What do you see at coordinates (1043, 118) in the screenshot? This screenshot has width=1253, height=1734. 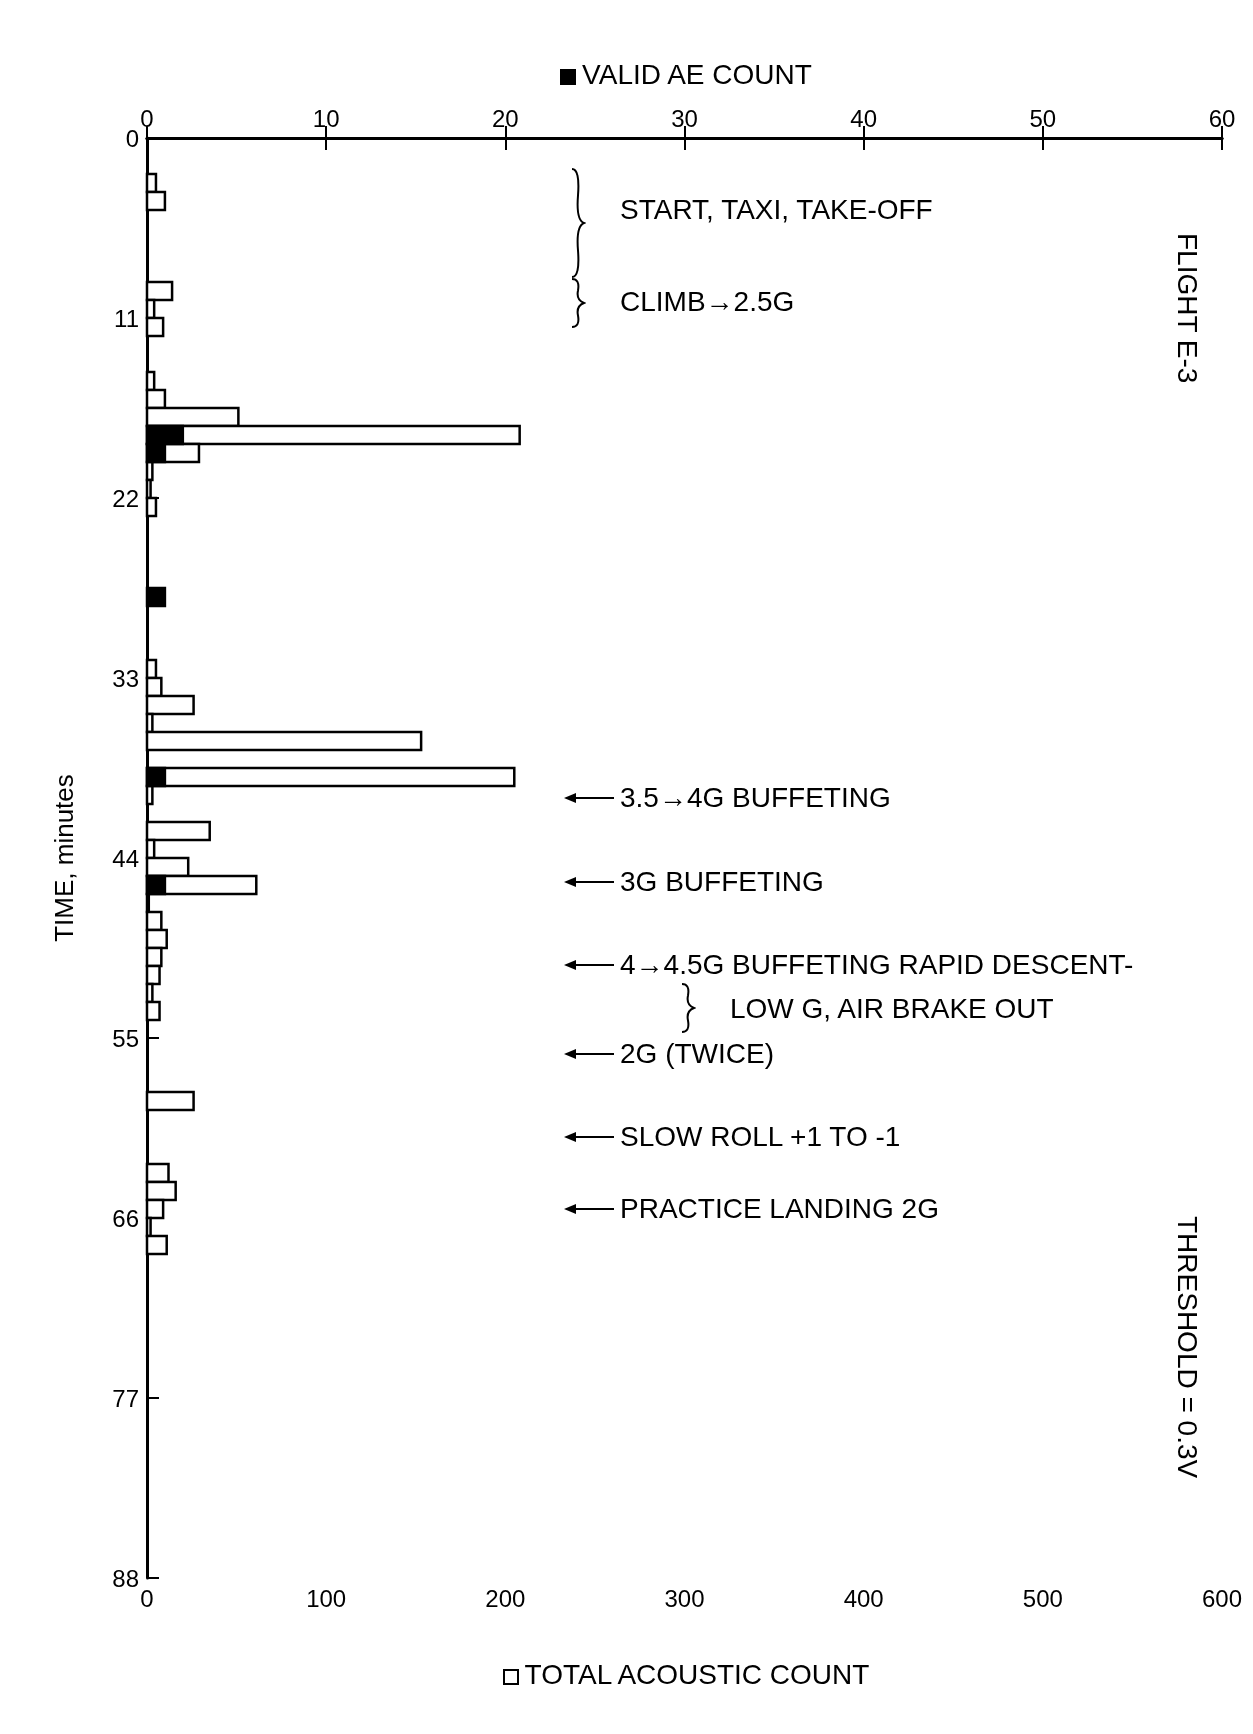 I see `x2-tick-label: 50` at bounding box center [1043, 118].